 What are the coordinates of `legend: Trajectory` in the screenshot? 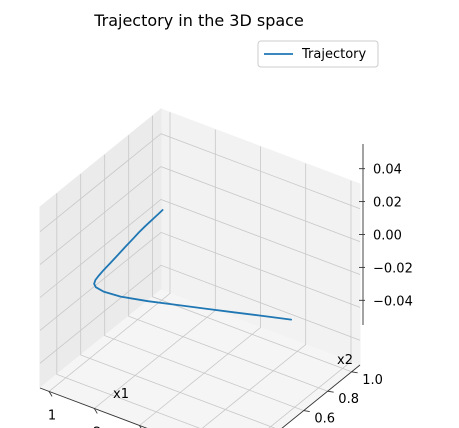 It's located at (318, 54).